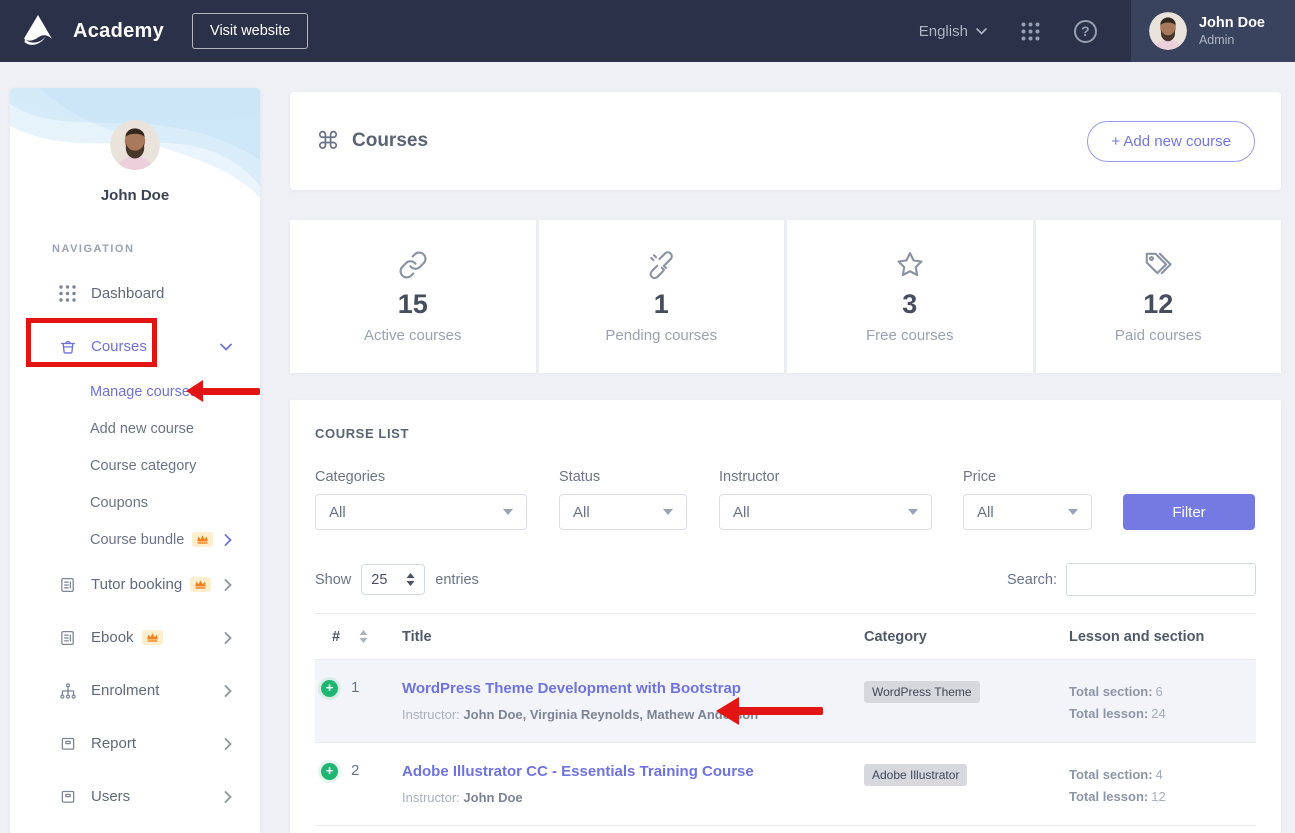 The width and height of the screenshot is (1295, 833). I want to click on apps-grid-icon, so click(1030, 31).